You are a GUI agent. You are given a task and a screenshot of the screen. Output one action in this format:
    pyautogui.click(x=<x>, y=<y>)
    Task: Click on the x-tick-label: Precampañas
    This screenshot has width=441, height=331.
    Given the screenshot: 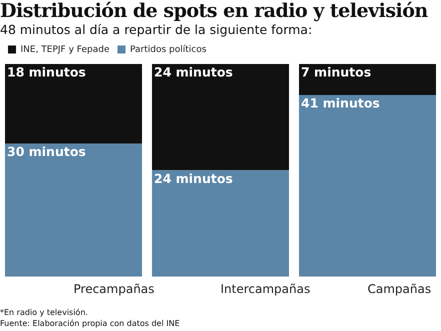 What is the action you would take?
    pyautogui.click(x=114, y=289)
    